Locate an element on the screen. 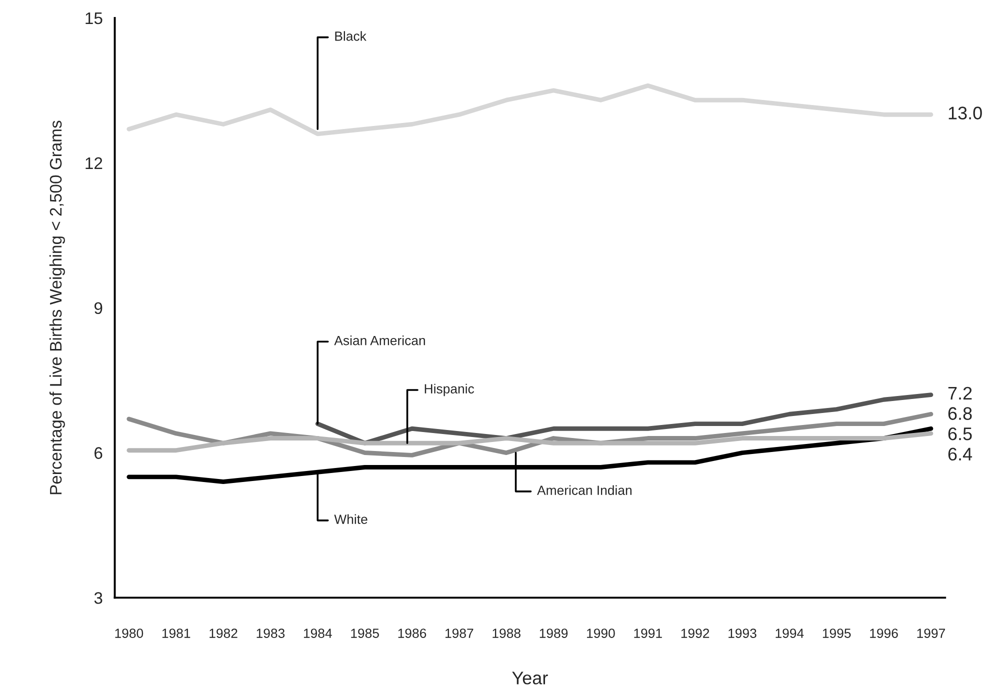 This screenshot has width=998, height=691. x-tick-label: 1991 is located at coordinates (648, 633).